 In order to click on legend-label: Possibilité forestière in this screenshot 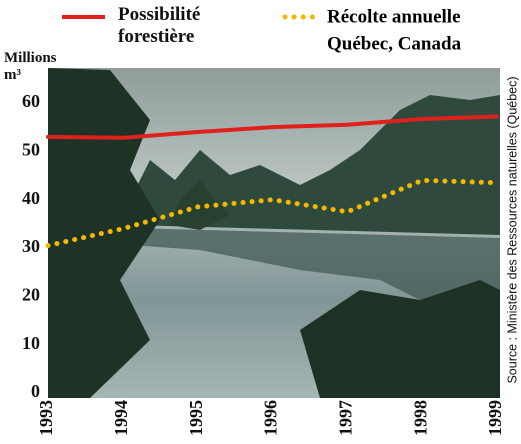, I will do `click(159, 25)`.